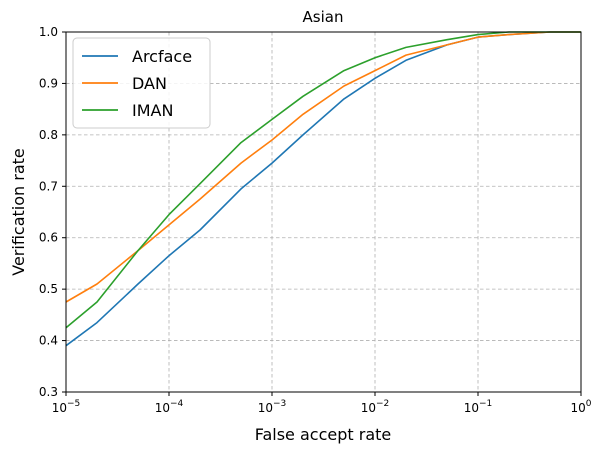 Image resolution: width=600 pixels, height=450 pixels. Describe the element at coordinates (18, 211) in the screenshot. I see `y-axis-label: Verification rate` at that location.